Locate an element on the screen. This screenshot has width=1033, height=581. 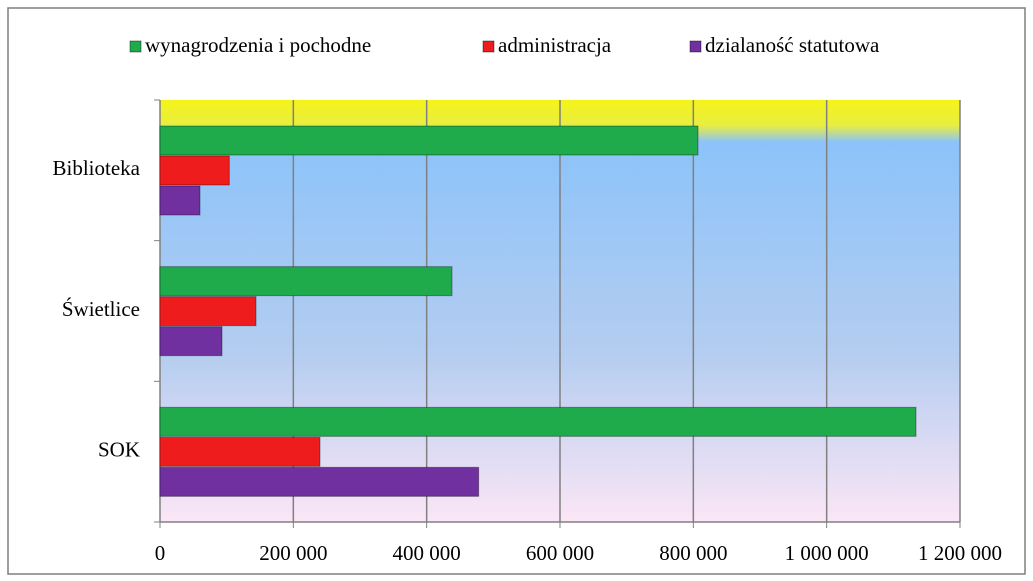
x-tick-label: 1 000 000 is located at coordinates (827, 553).